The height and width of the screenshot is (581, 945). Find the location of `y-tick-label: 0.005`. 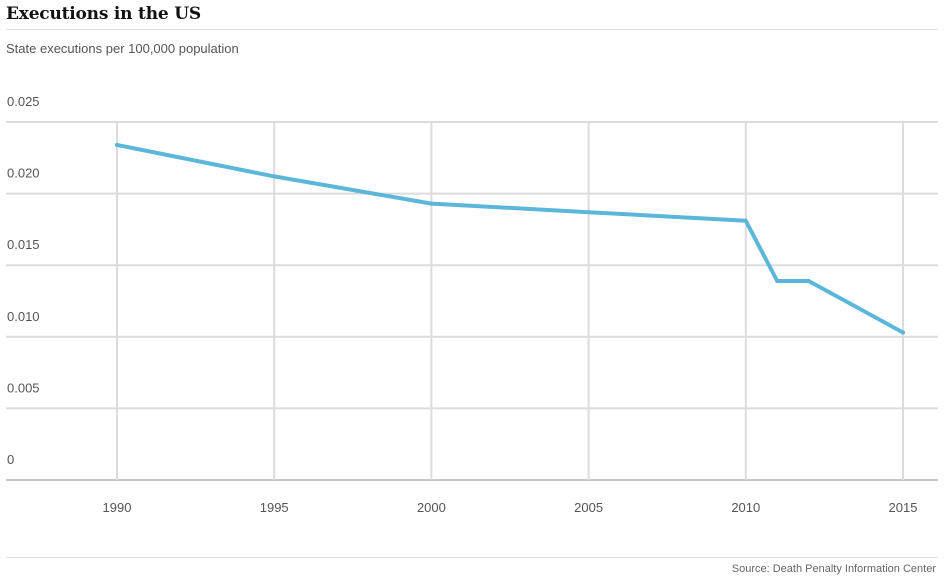

y-tick-label: 0.005 is located at coordinates (23, 387).